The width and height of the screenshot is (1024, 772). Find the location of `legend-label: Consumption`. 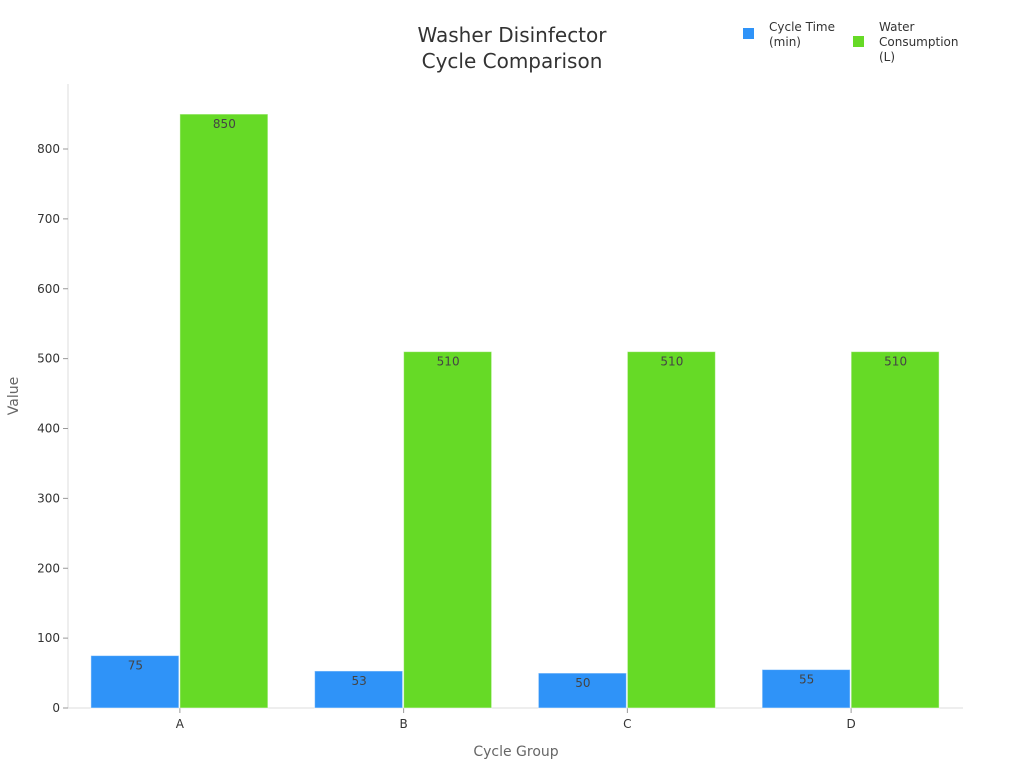

legend-label: Consumption is located at coordinates (918, 42).